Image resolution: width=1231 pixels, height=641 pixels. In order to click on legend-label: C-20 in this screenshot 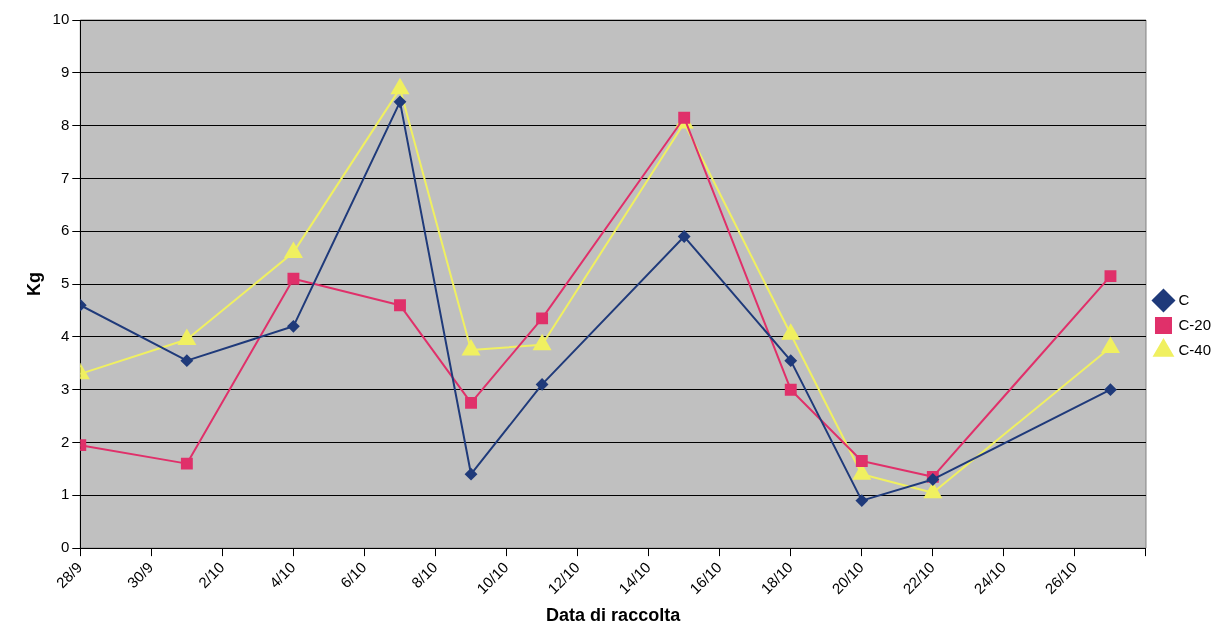, I will do `click(1194, 324)`.